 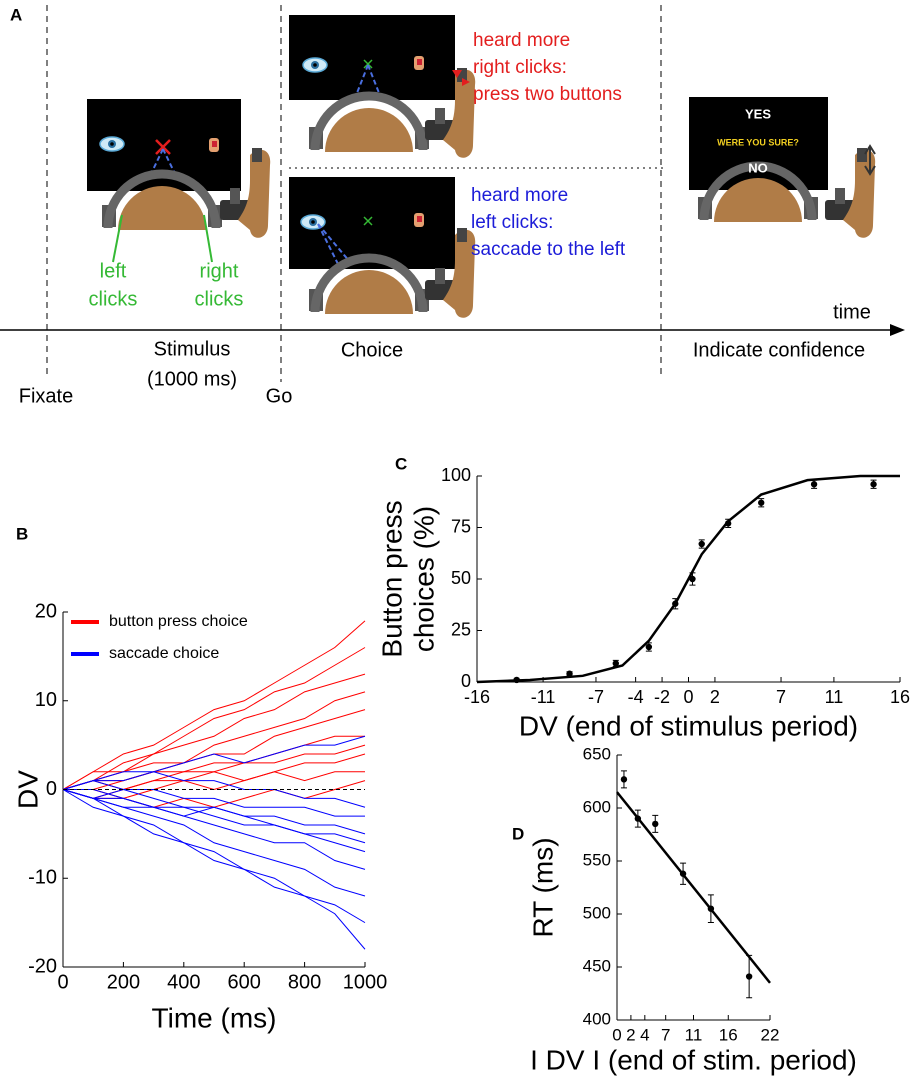 I want to click on y-tick-label: -10, so click(x=42, y=878).